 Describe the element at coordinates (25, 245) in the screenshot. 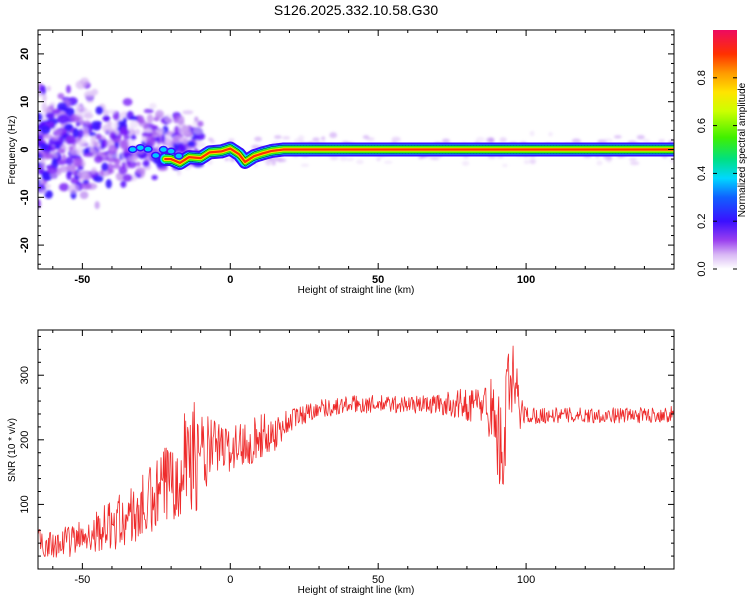

I see `y-tick-label: -20` at that location.